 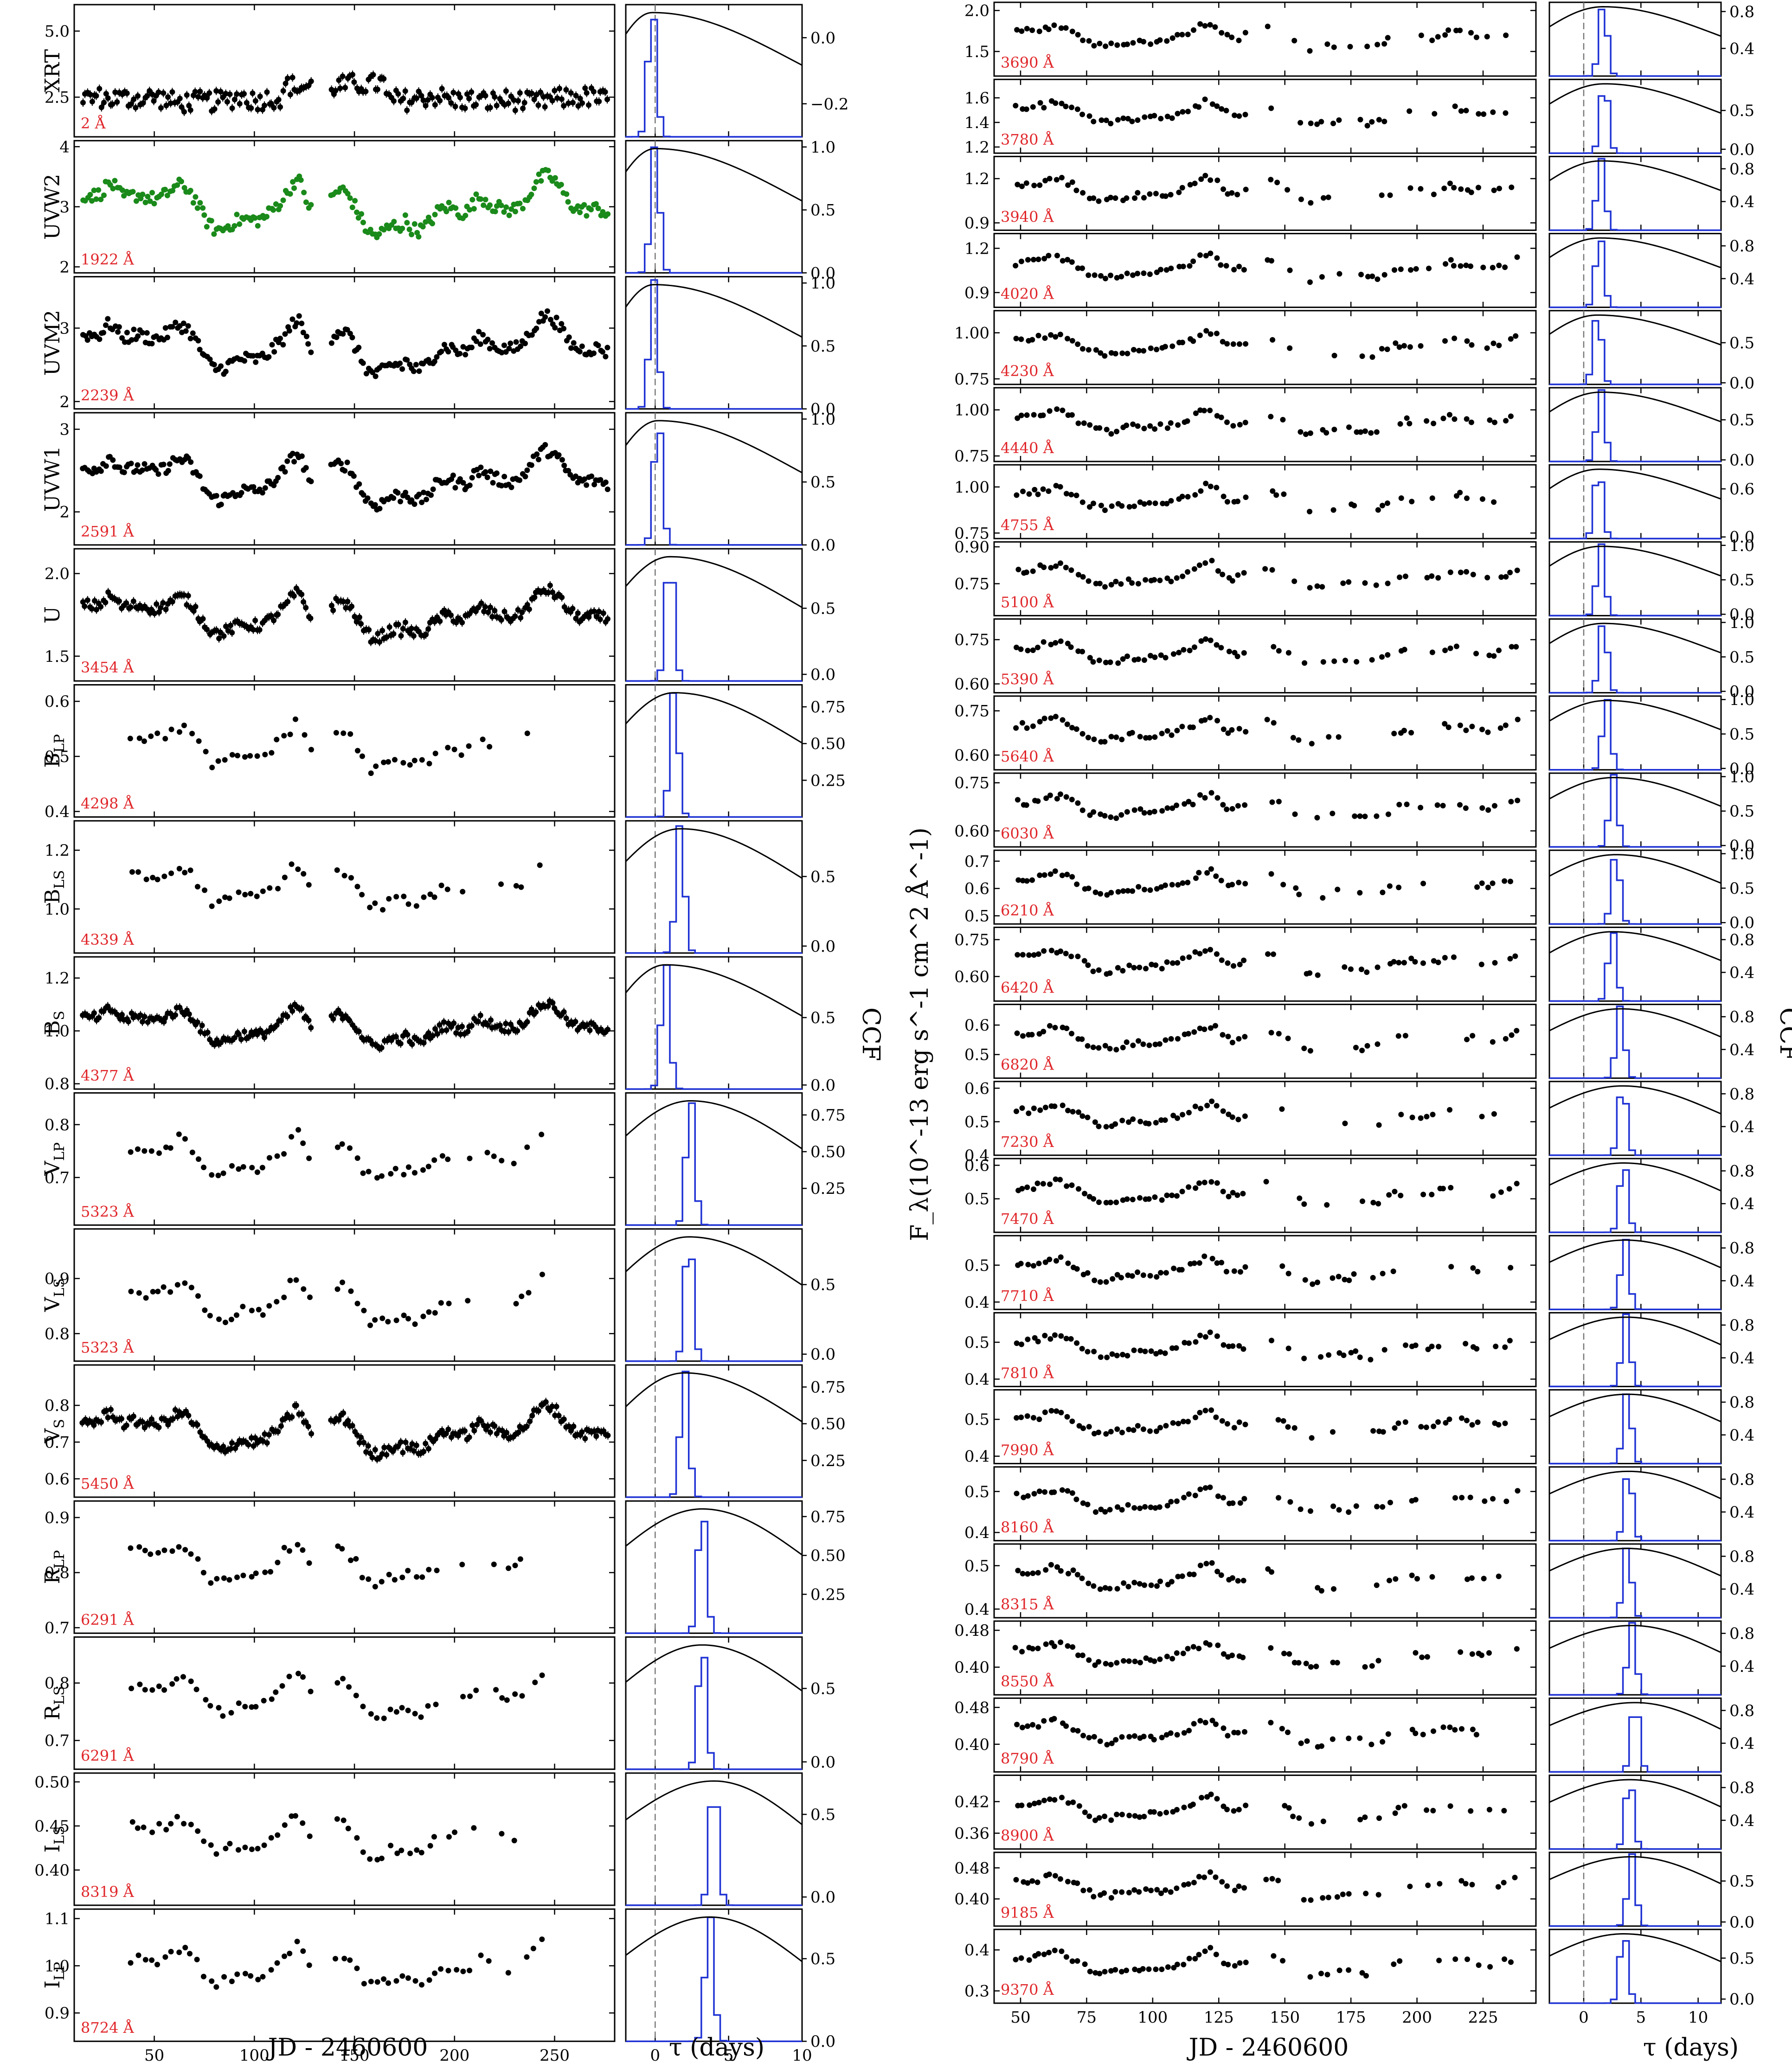 What do you see at coordinates (971, 456) in the screenshot?
I see `y-tick-label: 0.75` at bounding box center [971, 456].